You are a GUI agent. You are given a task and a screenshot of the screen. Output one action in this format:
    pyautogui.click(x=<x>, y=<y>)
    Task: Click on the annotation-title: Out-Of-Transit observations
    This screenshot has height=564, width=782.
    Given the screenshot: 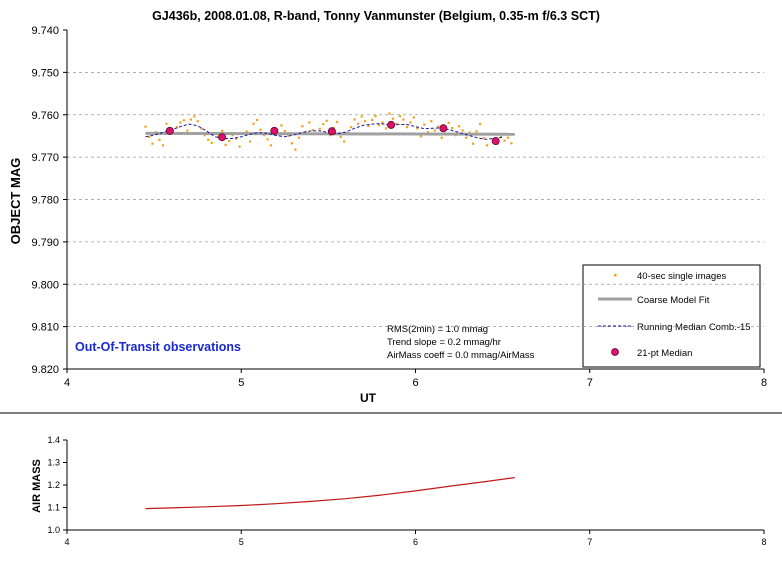 What is the action you would take?
    pyautogui.click(x=158, y=347)
    